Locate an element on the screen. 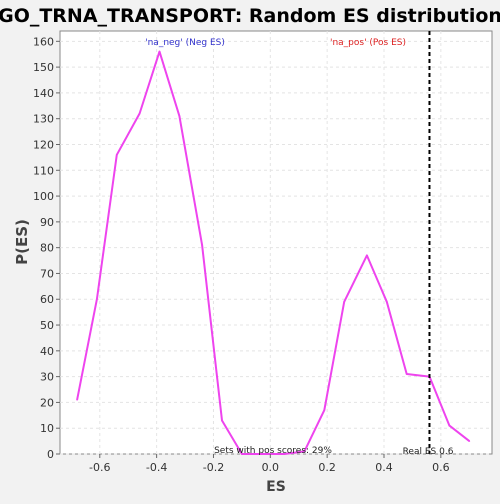  y-tick-label: 100 is located at coordinates (43, 196).